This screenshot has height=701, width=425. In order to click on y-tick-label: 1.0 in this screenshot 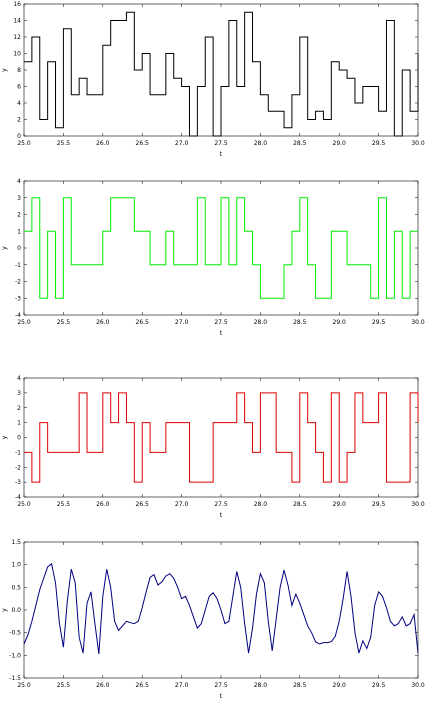, I will do `click(16, 565)`.